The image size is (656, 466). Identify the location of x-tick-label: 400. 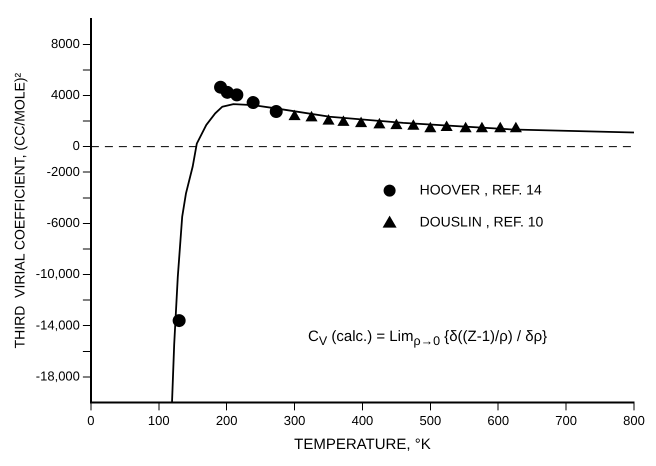
(363, 420).